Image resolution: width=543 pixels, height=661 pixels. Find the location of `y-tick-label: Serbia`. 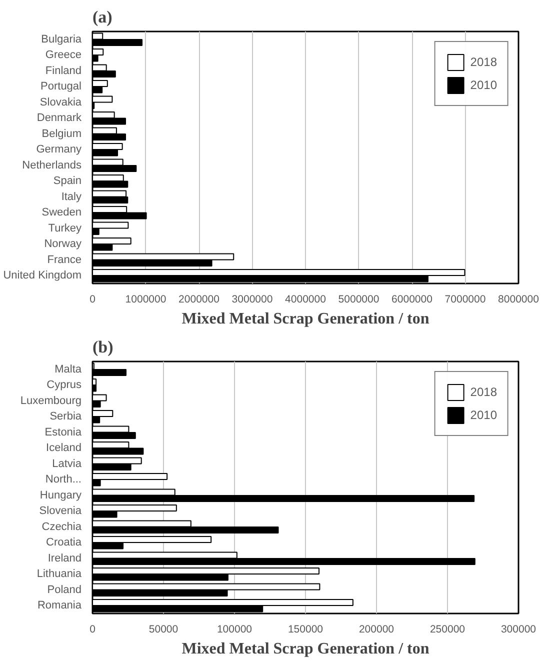

y-tick-label: Serbia is located at coordinates (66, 416).